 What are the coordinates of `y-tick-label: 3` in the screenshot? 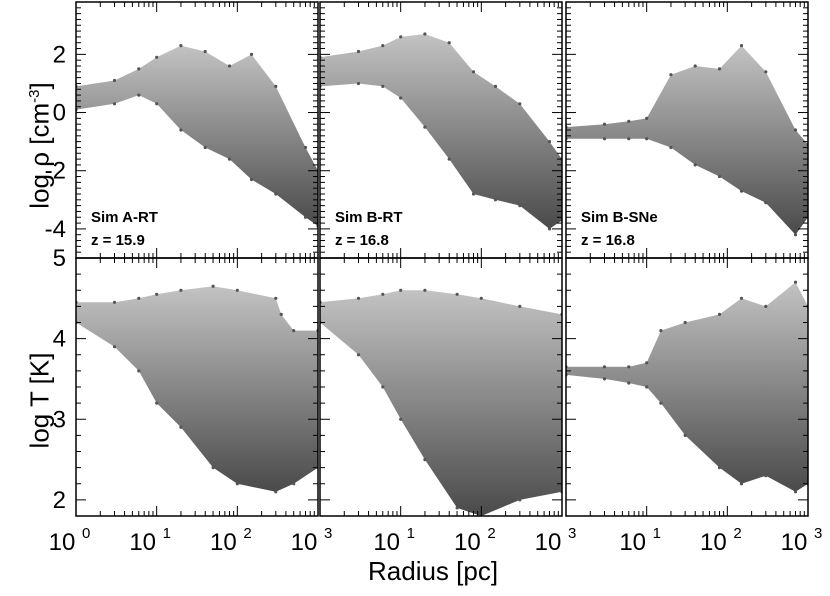 It's located at (59, 419).